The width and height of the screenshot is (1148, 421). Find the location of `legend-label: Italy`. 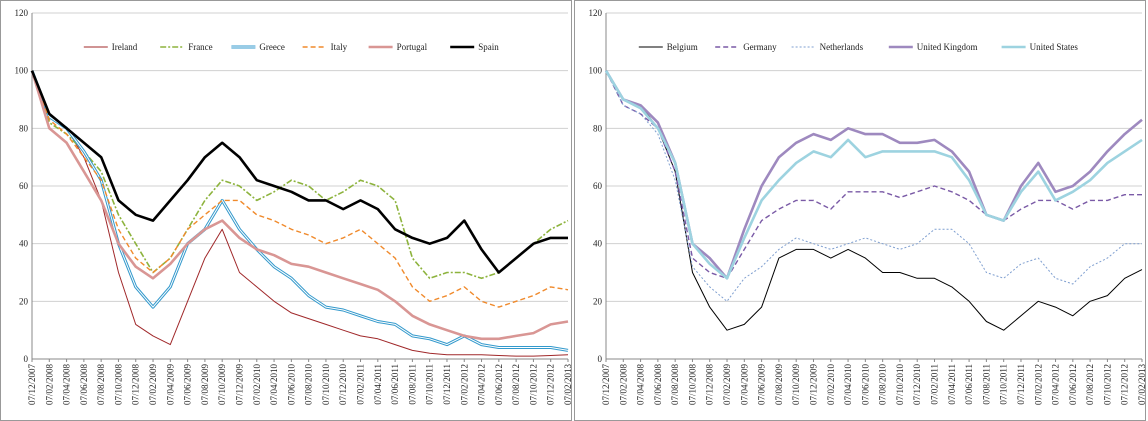

legend-label: Italy is located at coordinates (339, 47).